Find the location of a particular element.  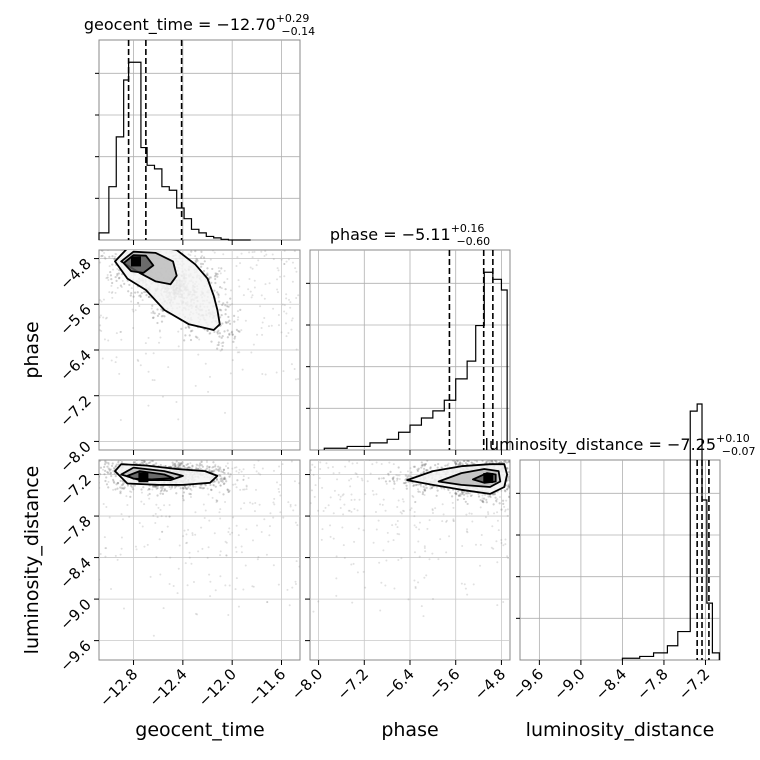

x-tick-label-geocent_time: −12.4 is located at coordinates (167, 687).